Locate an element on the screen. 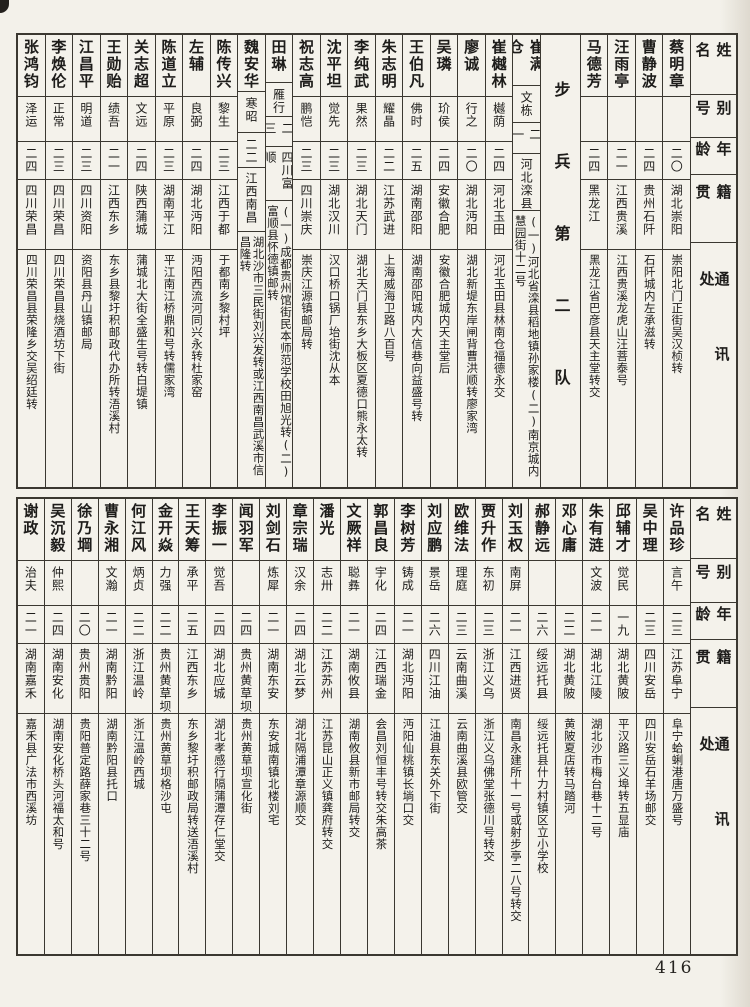 Image resolution: width=750 pixels, height=1007 pixels. person-alias: 力强 is located at coordinates (165, 579).